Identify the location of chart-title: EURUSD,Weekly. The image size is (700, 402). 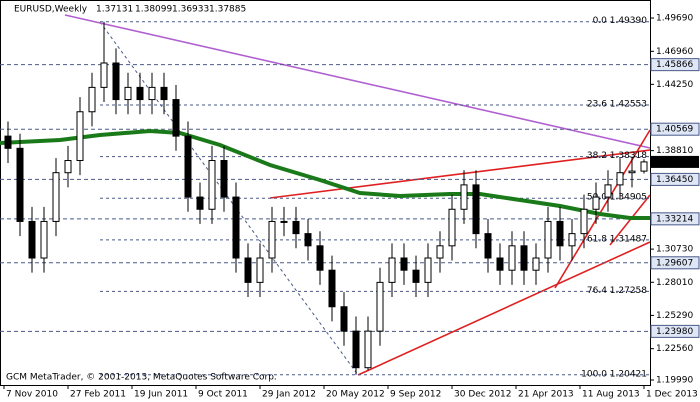
(51, 10).